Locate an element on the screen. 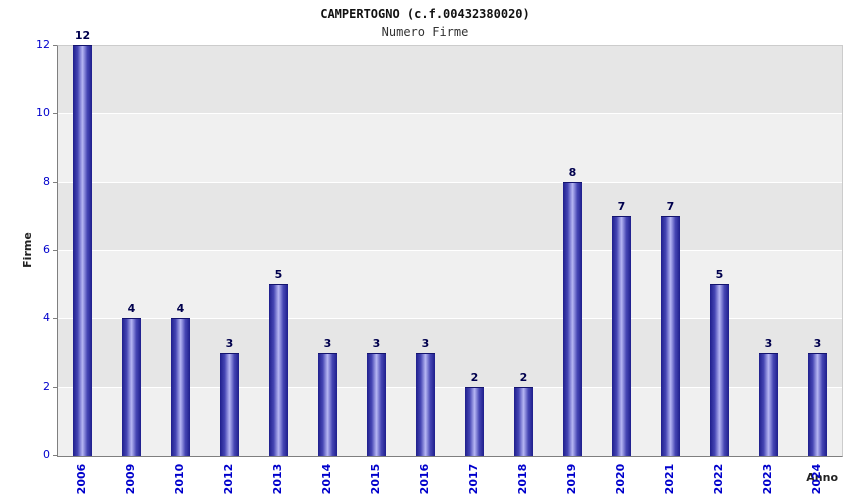 The height and width of the screenshot is (500, 850). chart-subtitle: Numero Firme is located at coordinates (425, 32).